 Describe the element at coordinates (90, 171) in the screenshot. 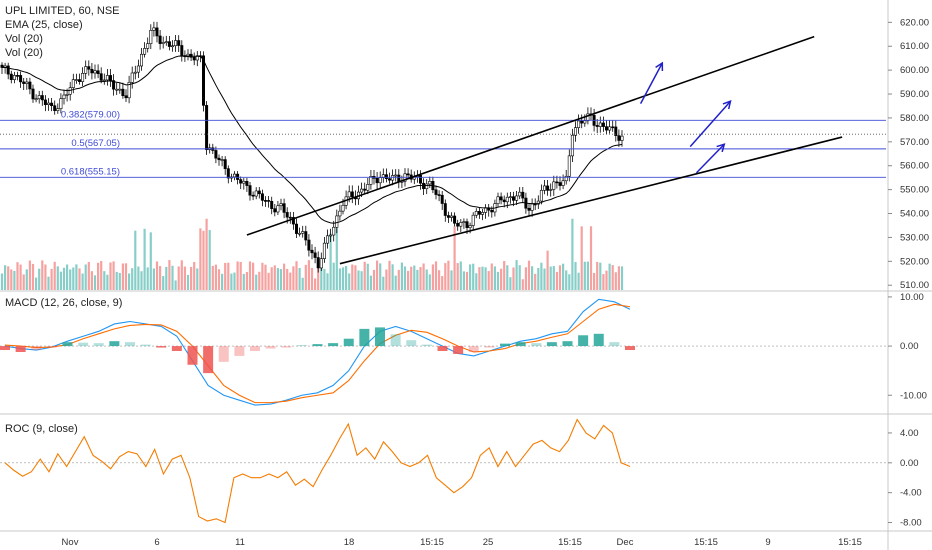

I see `fib-level-label: 0.618(555.15)` at that location.